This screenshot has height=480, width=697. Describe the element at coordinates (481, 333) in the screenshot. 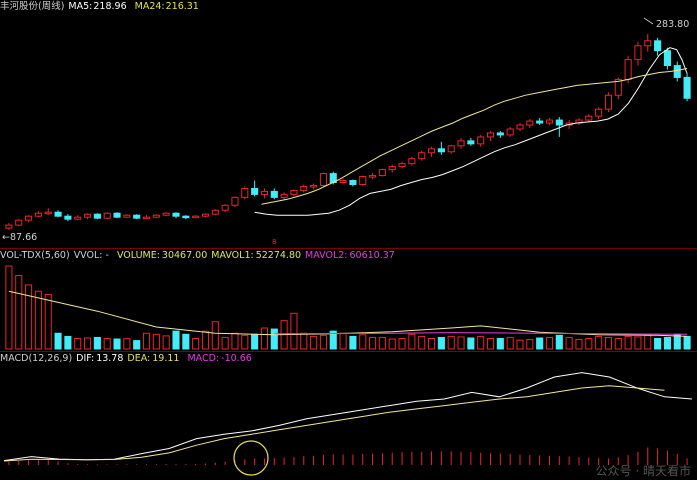

I see `mavol2-line` at that location.